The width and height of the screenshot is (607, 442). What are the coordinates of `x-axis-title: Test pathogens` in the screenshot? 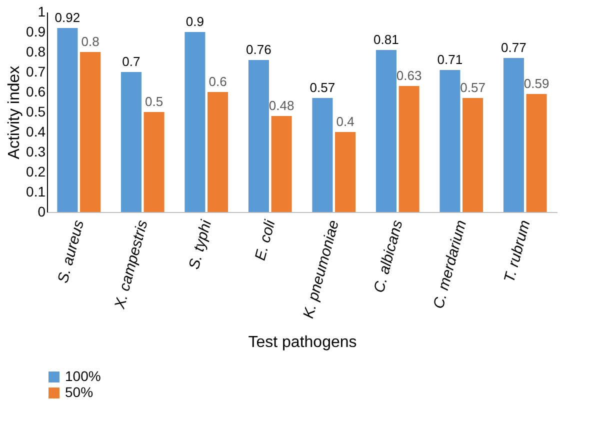 It's located at (302, 343).